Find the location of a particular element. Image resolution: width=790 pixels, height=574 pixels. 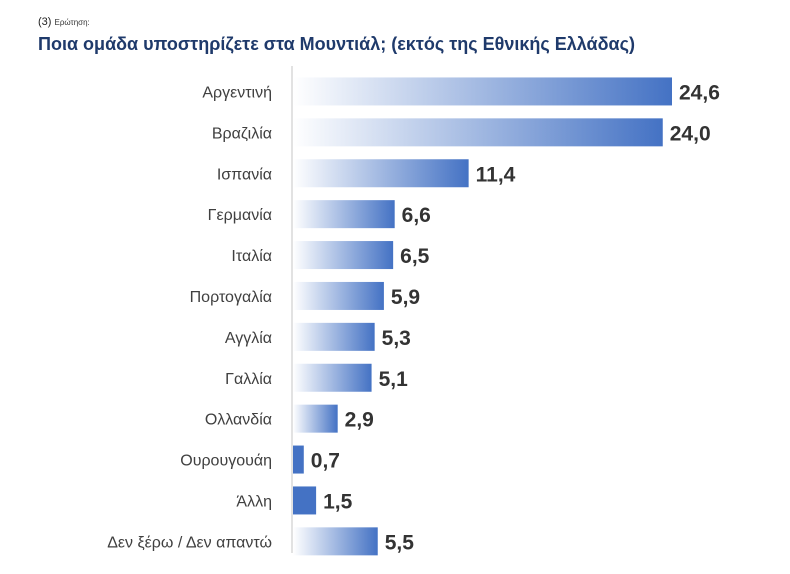

value-label: 5,3 is located at coordinates (396, 338).